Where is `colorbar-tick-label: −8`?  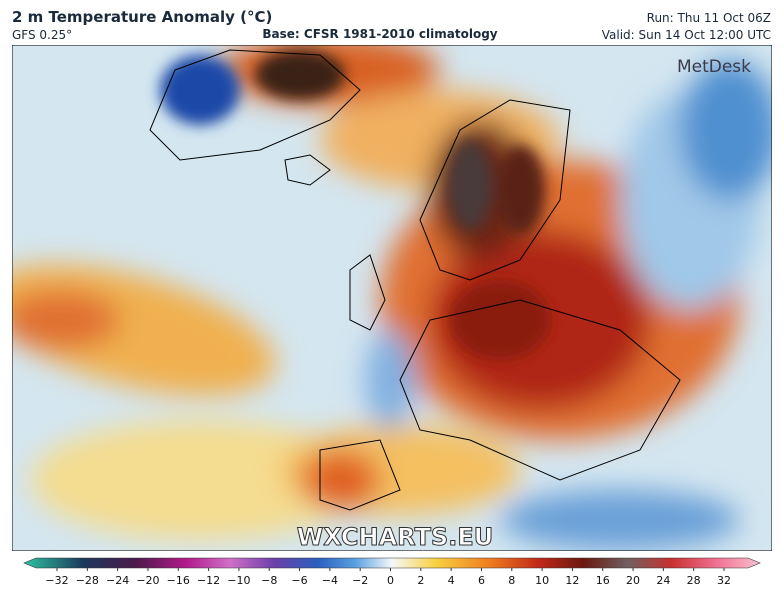 colorbar-tick-label: −8 is located at coordinates (269, 580).